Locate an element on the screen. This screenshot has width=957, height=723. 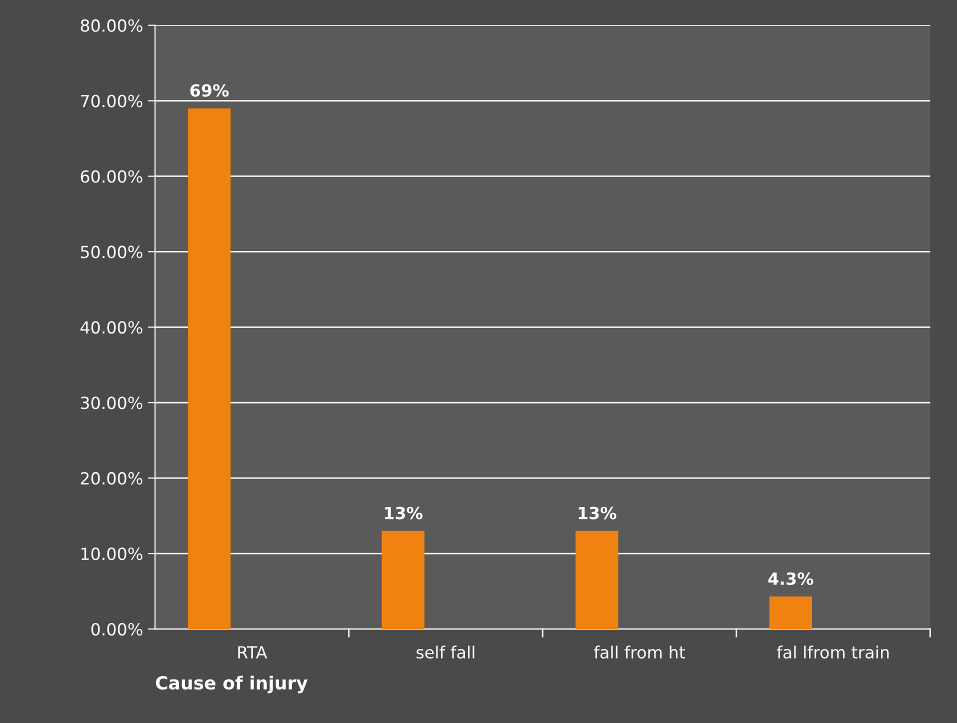
data-label: 4.3% is located at coordinates (791, 578).